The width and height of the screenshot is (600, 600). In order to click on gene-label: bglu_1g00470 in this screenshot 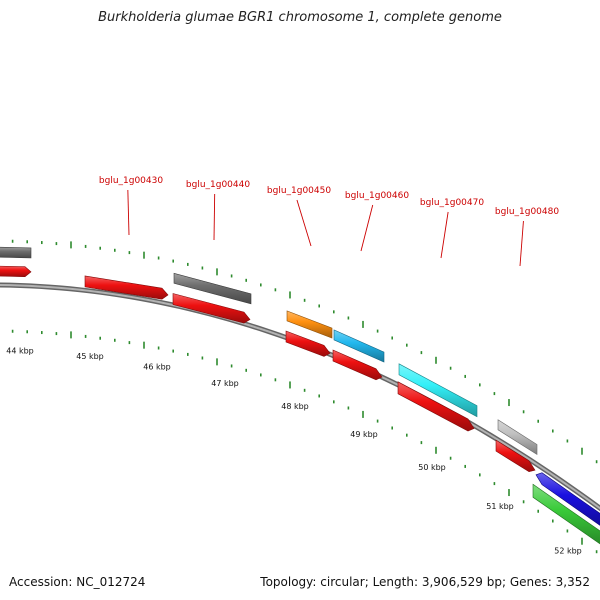, I will do `click(452, 203)`.